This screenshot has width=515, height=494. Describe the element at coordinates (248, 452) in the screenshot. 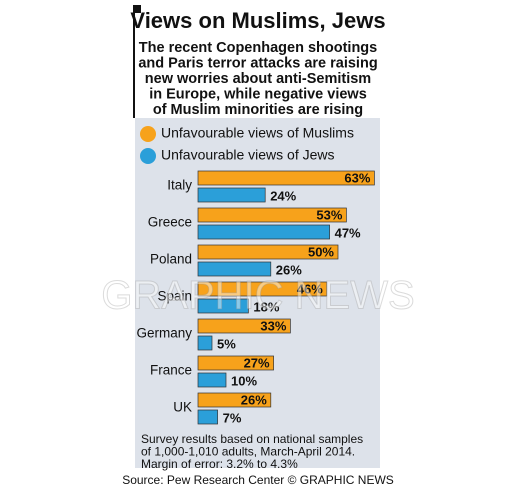

I see `footnote: of 1,000-1,010 adults, March-April 2014.` at that location.